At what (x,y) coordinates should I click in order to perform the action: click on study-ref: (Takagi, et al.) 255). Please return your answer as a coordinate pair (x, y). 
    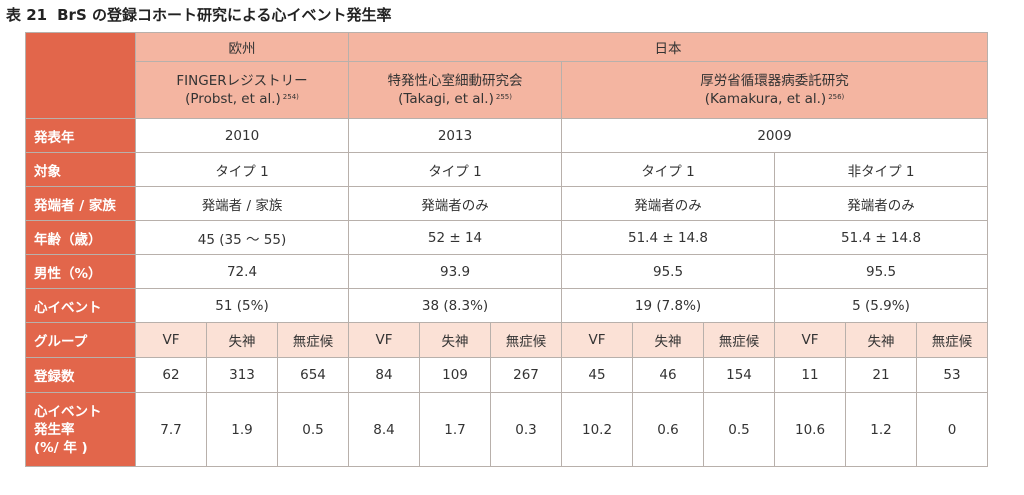
    Looking at the image, I should click on (455, 99).